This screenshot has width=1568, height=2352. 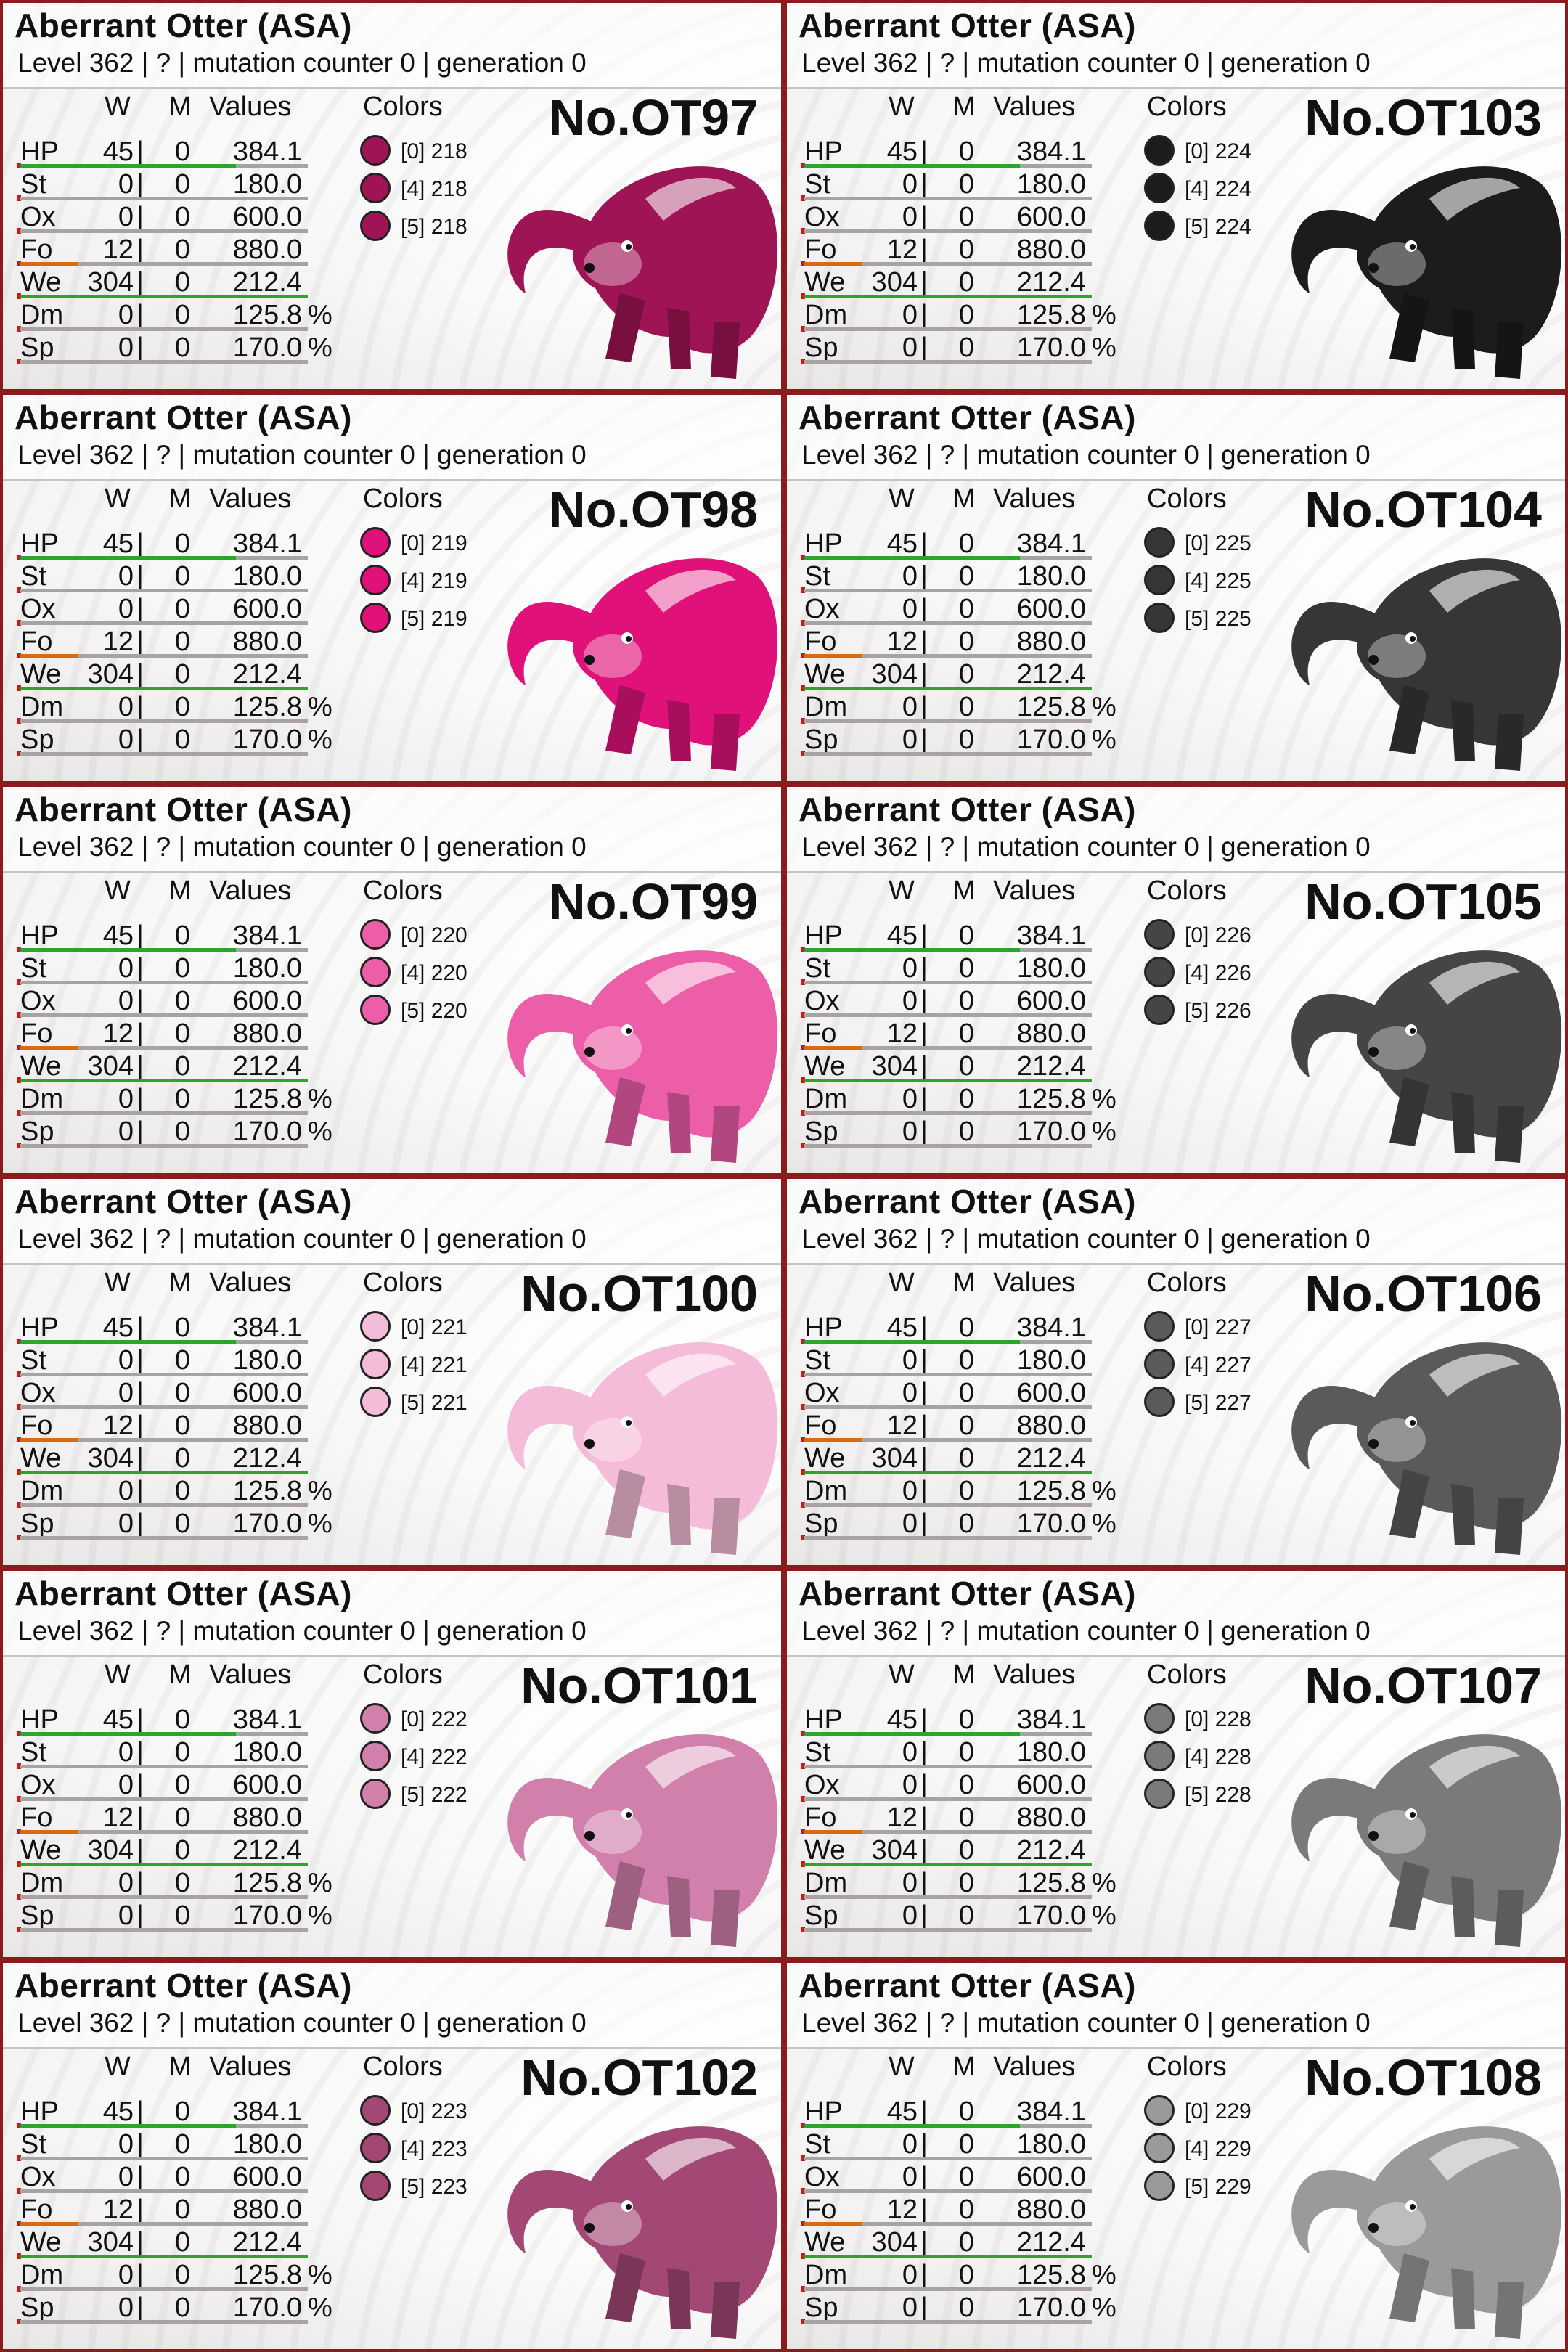 I want to click on creature-title: Aberrant Otter (ASA), so click(x=968, y=25).